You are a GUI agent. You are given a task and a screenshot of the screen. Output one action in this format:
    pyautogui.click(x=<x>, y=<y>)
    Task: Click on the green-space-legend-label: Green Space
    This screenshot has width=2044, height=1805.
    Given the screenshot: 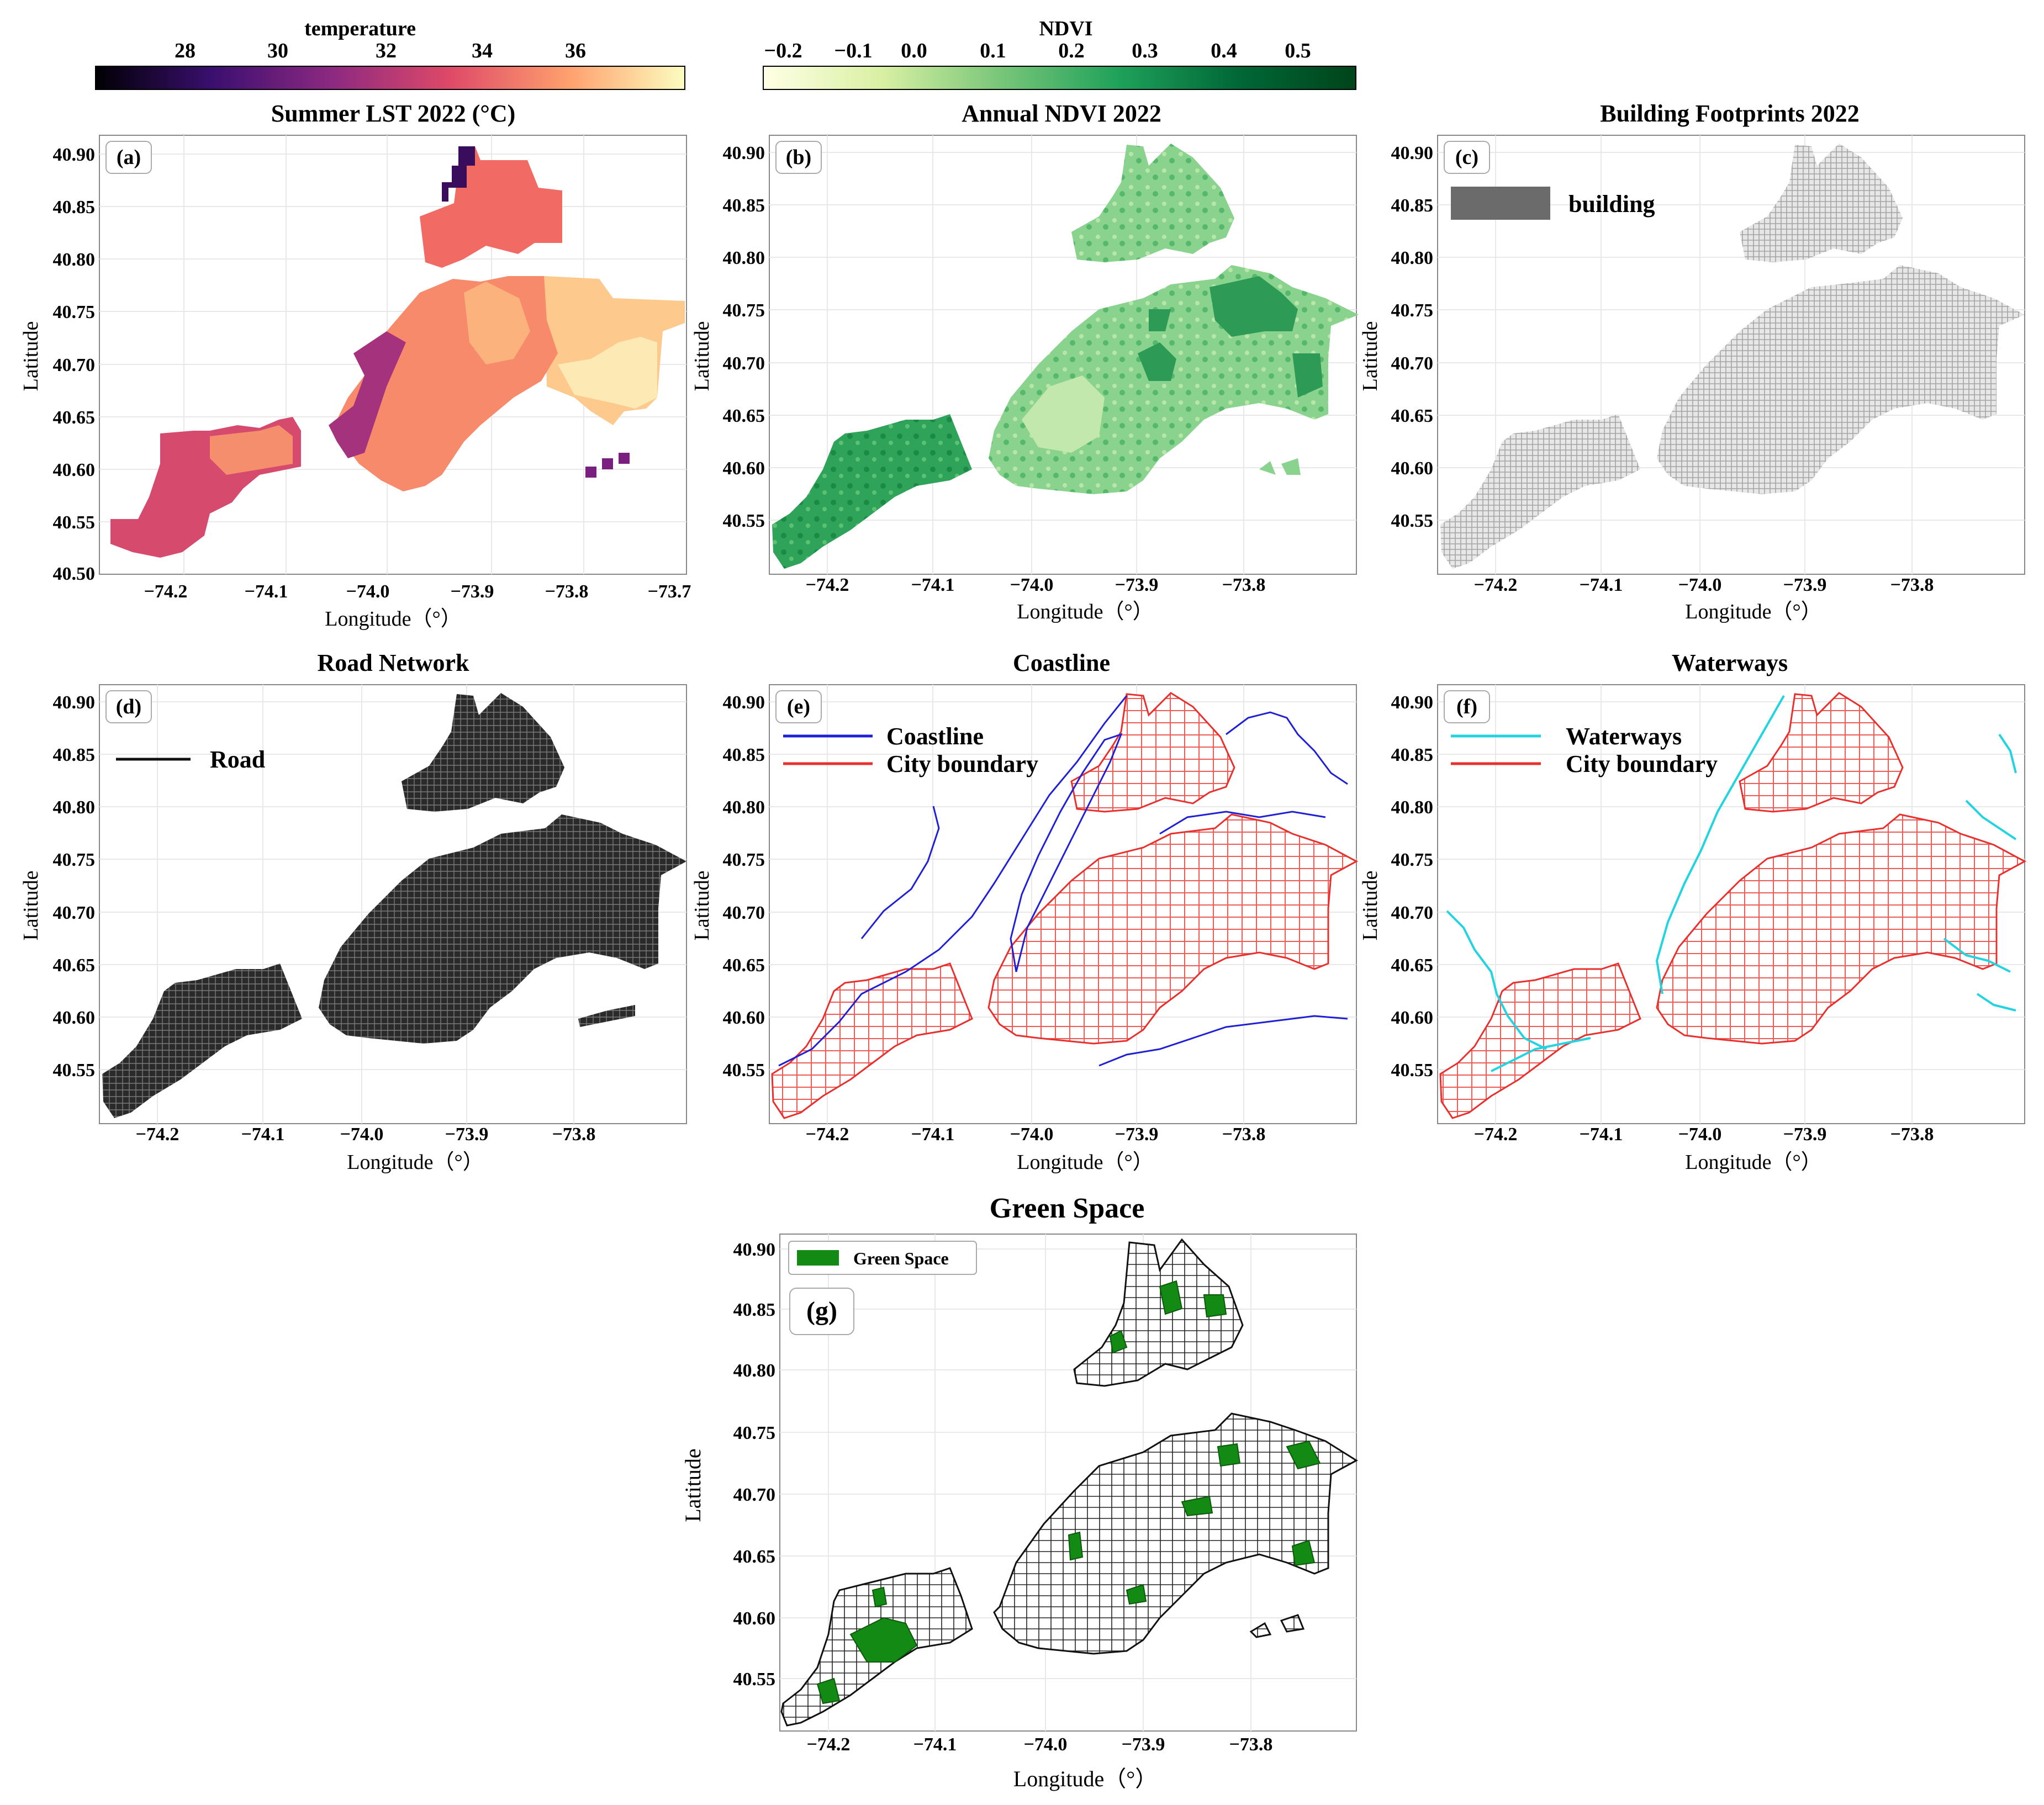 What is the action you would take?
    pyautogui.click(x=901, y=1258)
    